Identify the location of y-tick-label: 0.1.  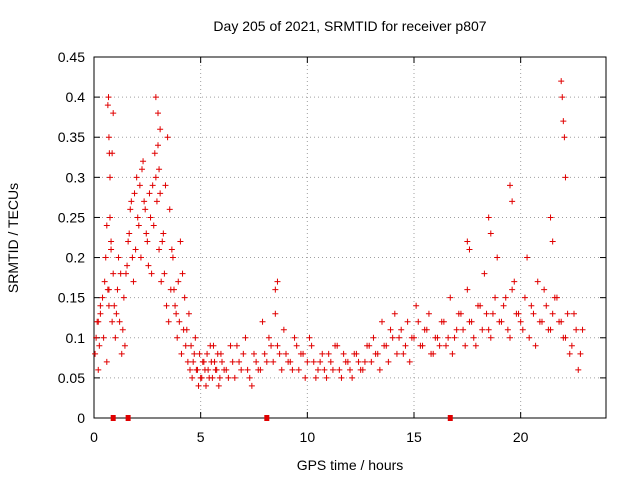
(76, 338).